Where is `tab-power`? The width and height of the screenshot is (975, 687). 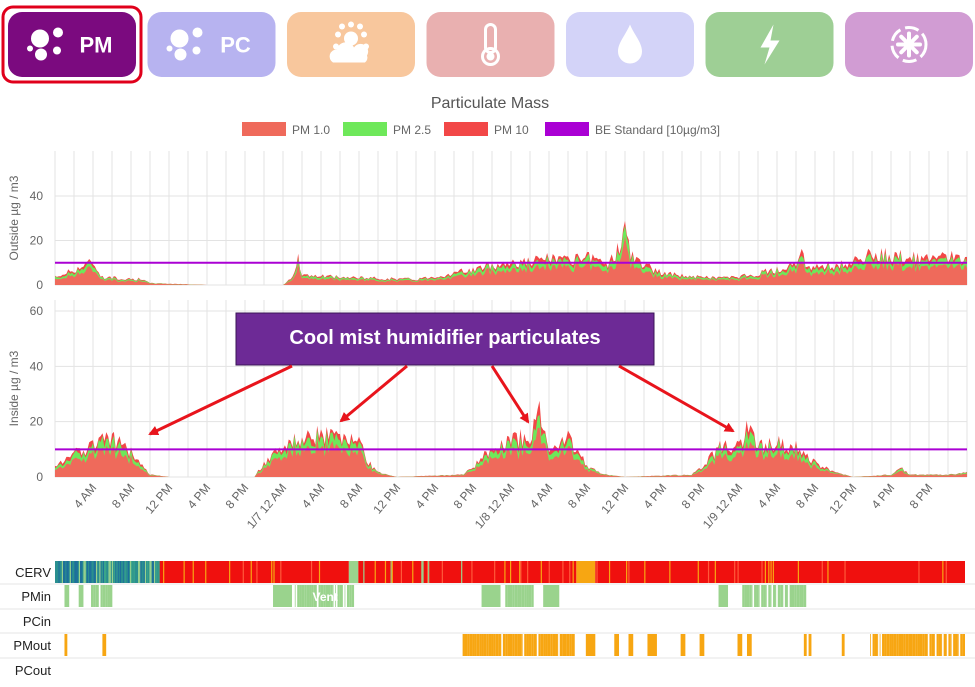
tab-power is located at coordinates (769, 44).